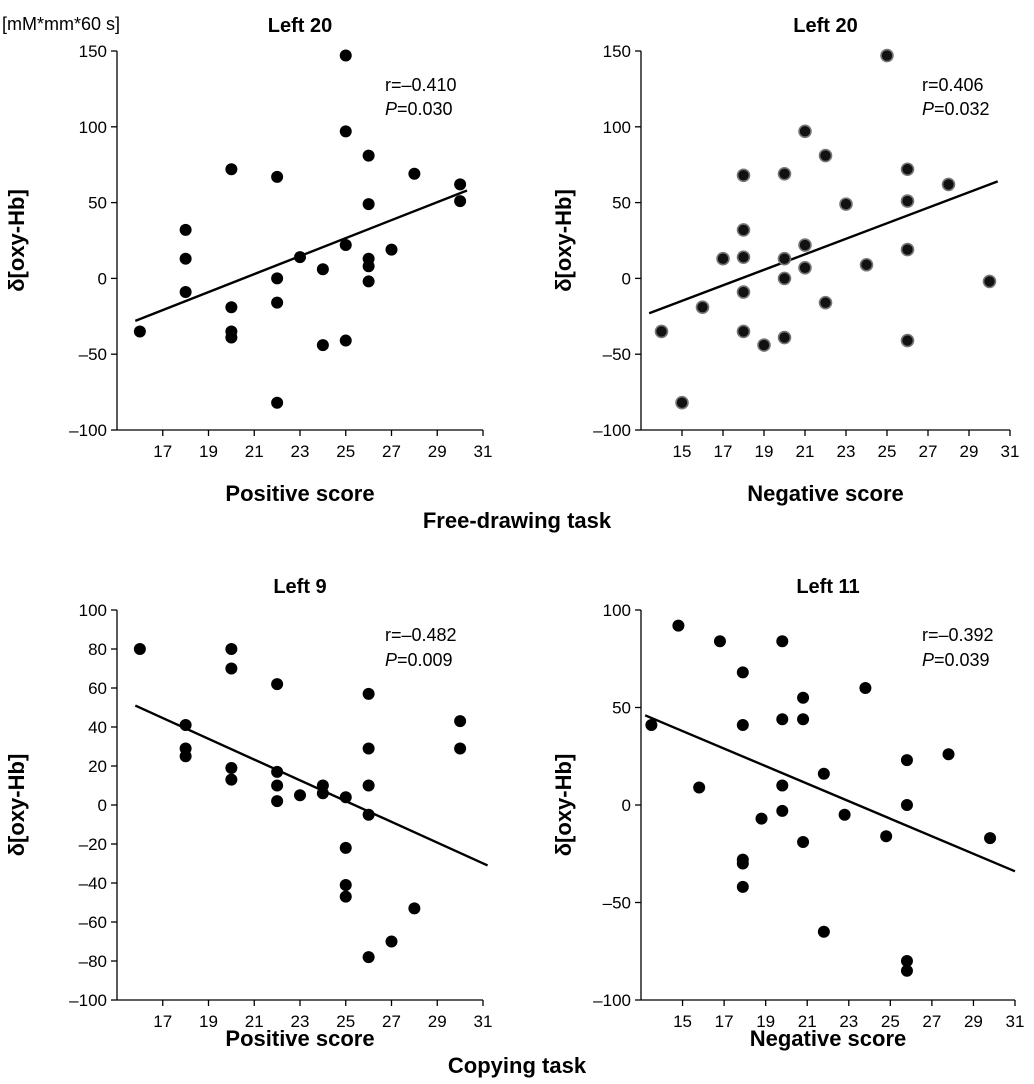  What do you see at coordinates (93, 883) in the screenshot?
I see `y-tick-label: –40` at bounding box center [93, 883].